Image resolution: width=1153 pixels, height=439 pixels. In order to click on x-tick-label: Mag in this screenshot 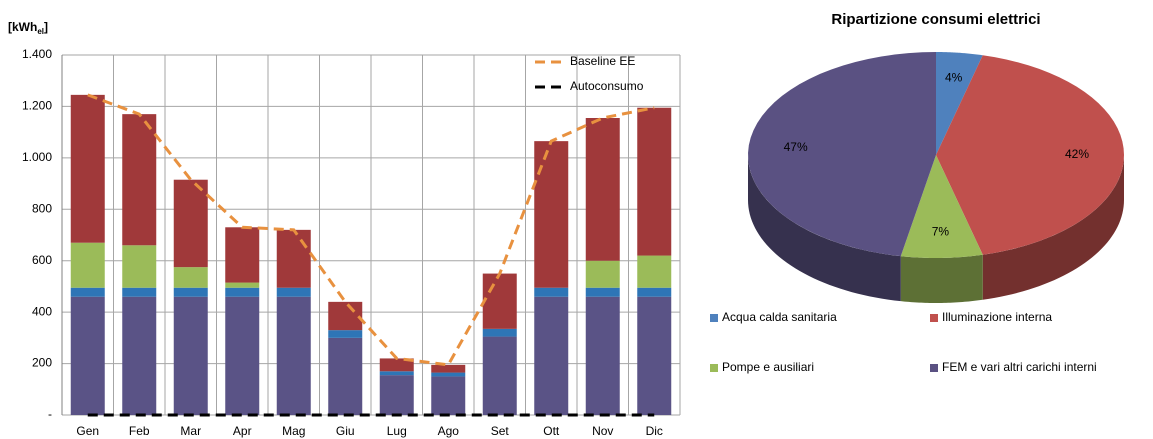, I will do `click(293, 431)`.